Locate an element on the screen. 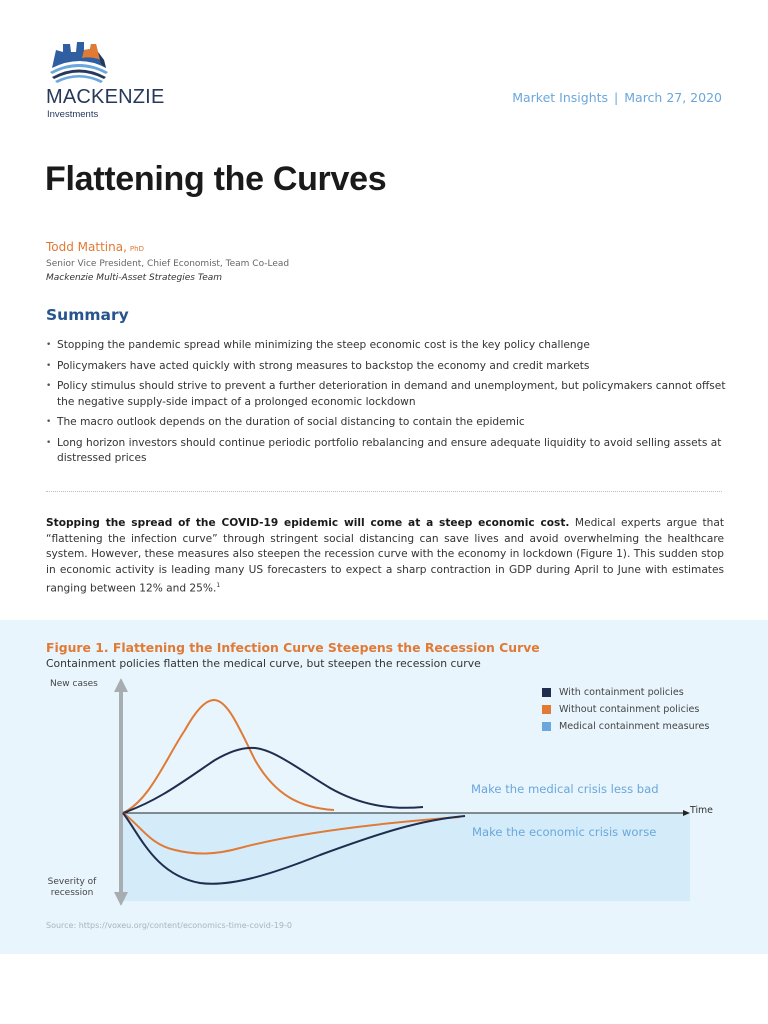 This screenshot has height=1024, width=768. legend-item-medical: Medical containment measures is located at coordinates (625, 726).